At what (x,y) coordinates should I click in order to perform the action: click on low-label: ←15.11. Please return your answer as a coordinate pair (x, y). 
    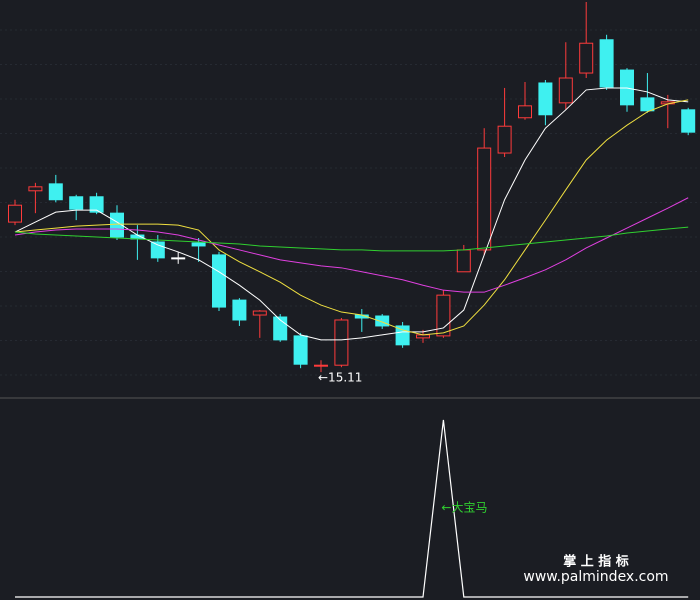
    Looking at the image, I should click on (340, 378).